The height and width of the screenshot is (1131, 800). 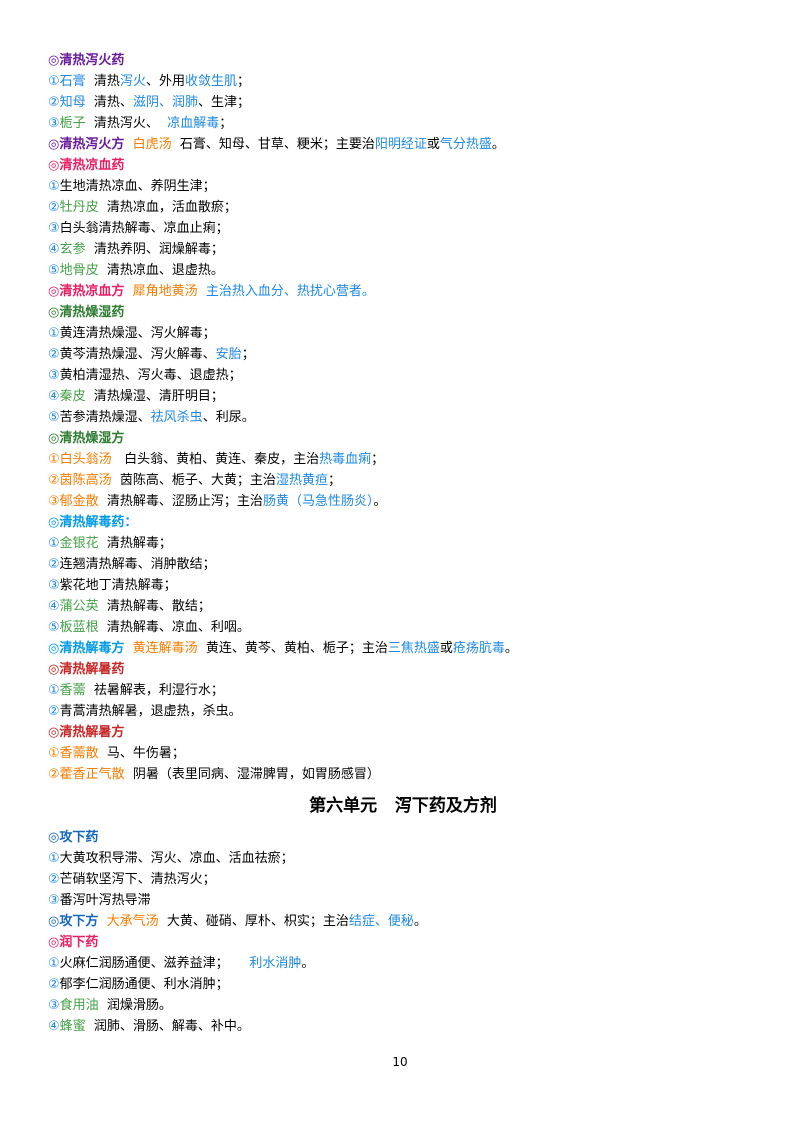 What do you see at coordinates (301, 480) in the screenshot?
I see `text-segment: 湿热黄疸` at bounding box center [301, 480].